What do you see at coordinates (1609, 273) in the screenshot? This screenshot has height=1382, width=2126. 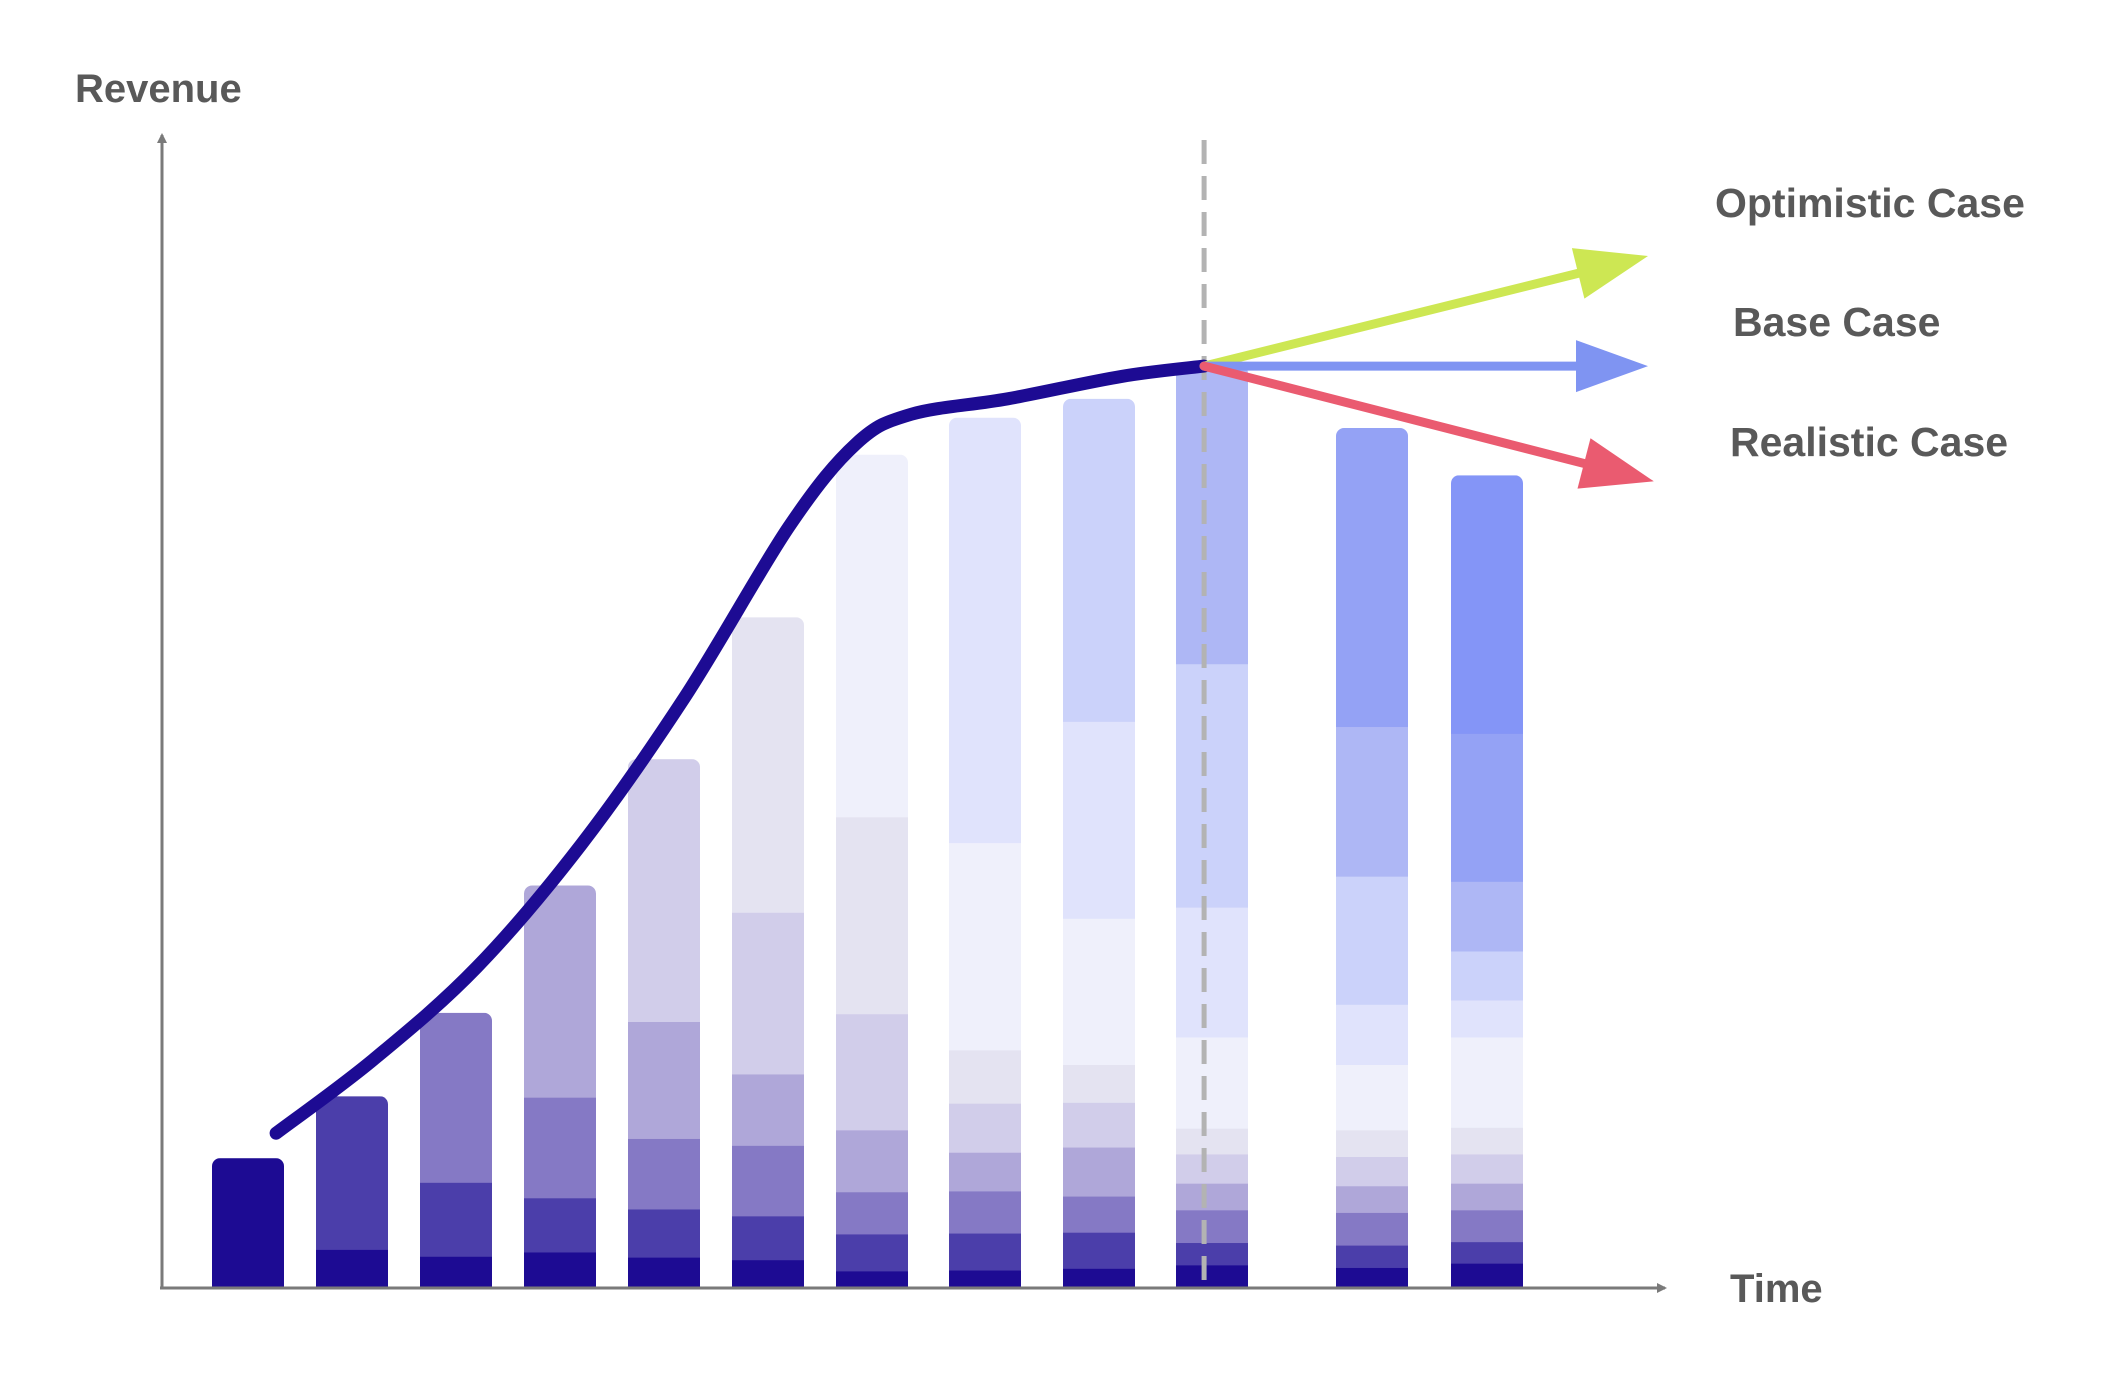 I see `optimistic-case-arrow-head` at bounding box center [1609, 273].